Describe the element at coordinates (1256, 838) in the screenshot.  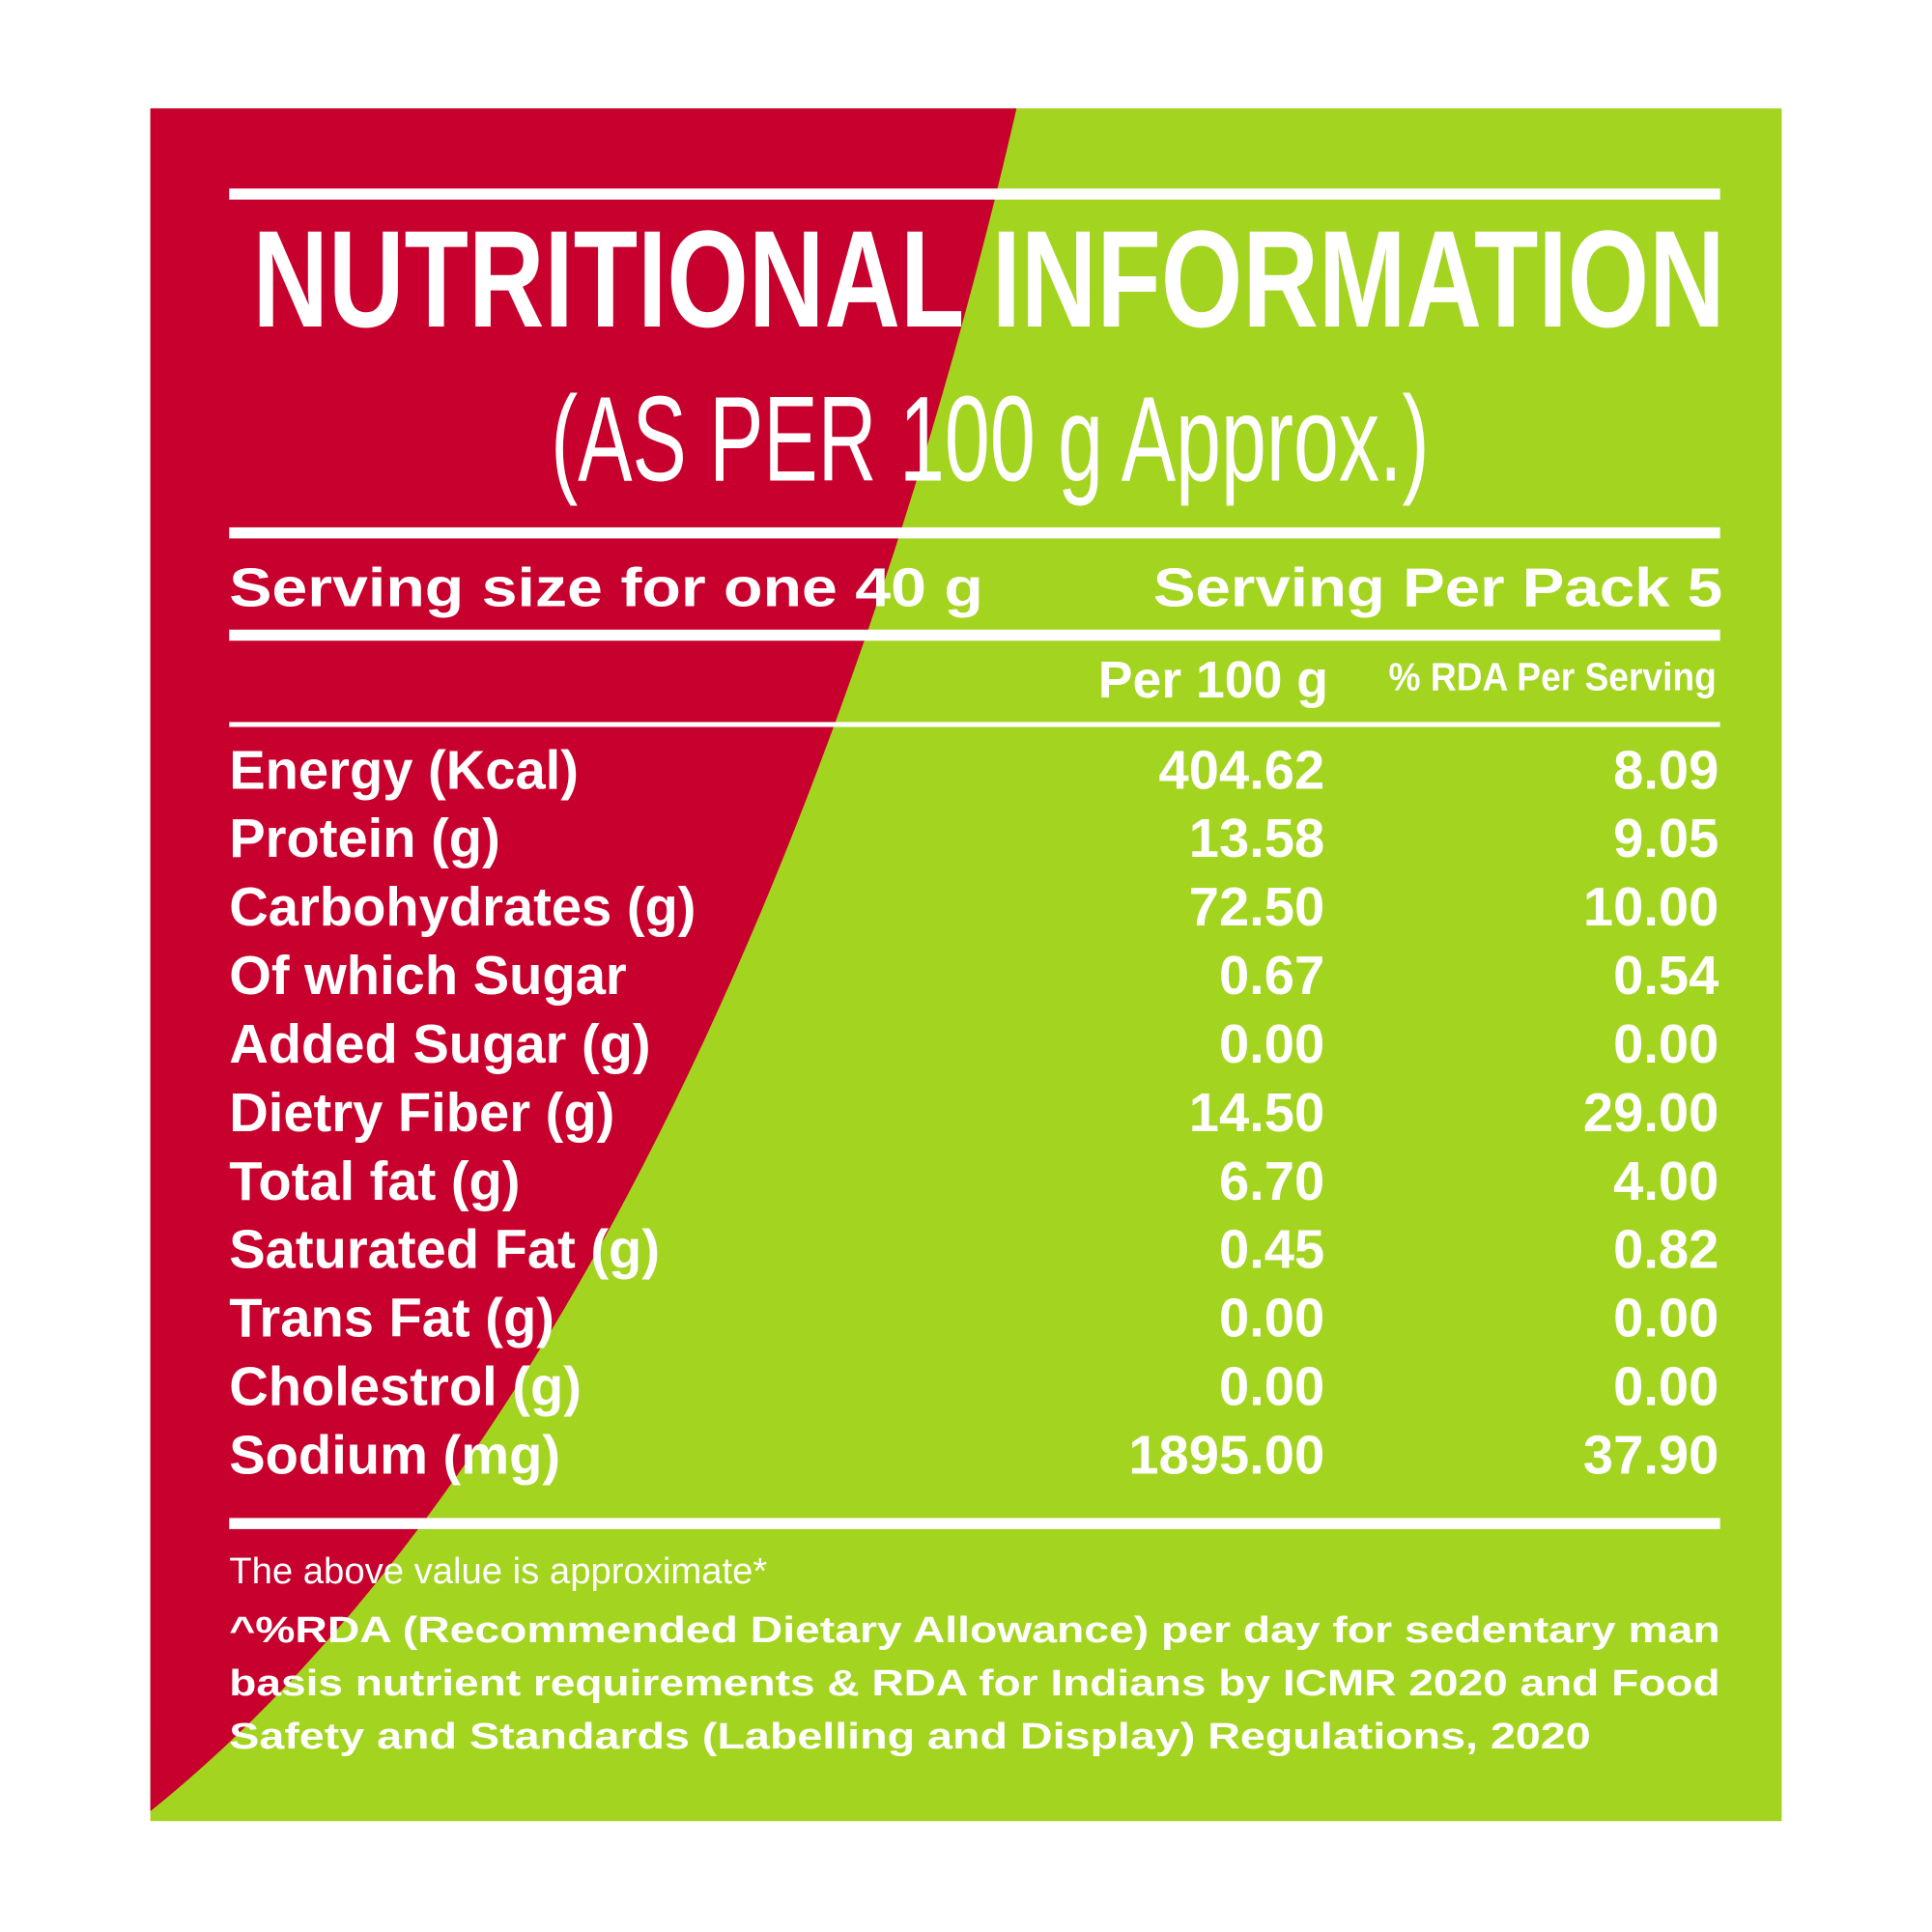
I see `per-100g-value: 13.58` at that location.